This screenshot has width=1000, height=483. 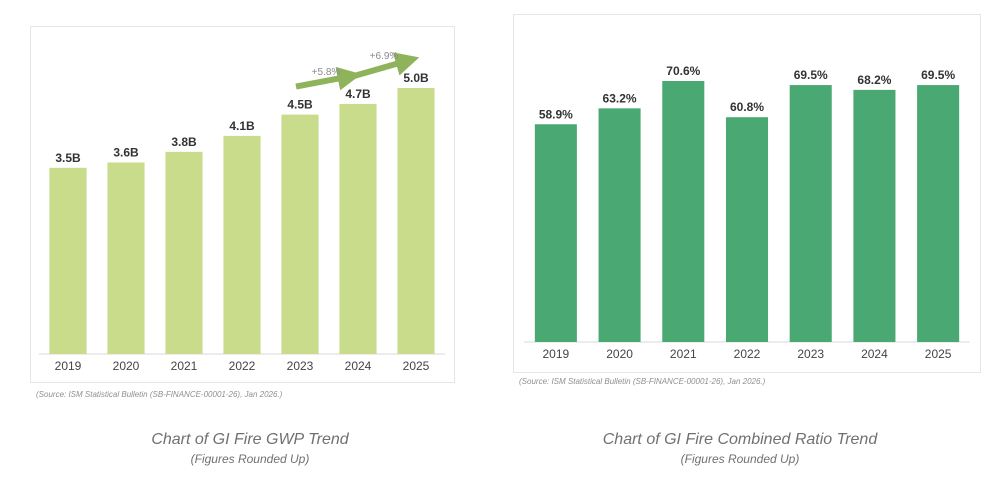 What do you see at coordinates (358, 94) in the screenshot?
I see `data-label-2024: 4.7B` at bounding box center [358, 94].